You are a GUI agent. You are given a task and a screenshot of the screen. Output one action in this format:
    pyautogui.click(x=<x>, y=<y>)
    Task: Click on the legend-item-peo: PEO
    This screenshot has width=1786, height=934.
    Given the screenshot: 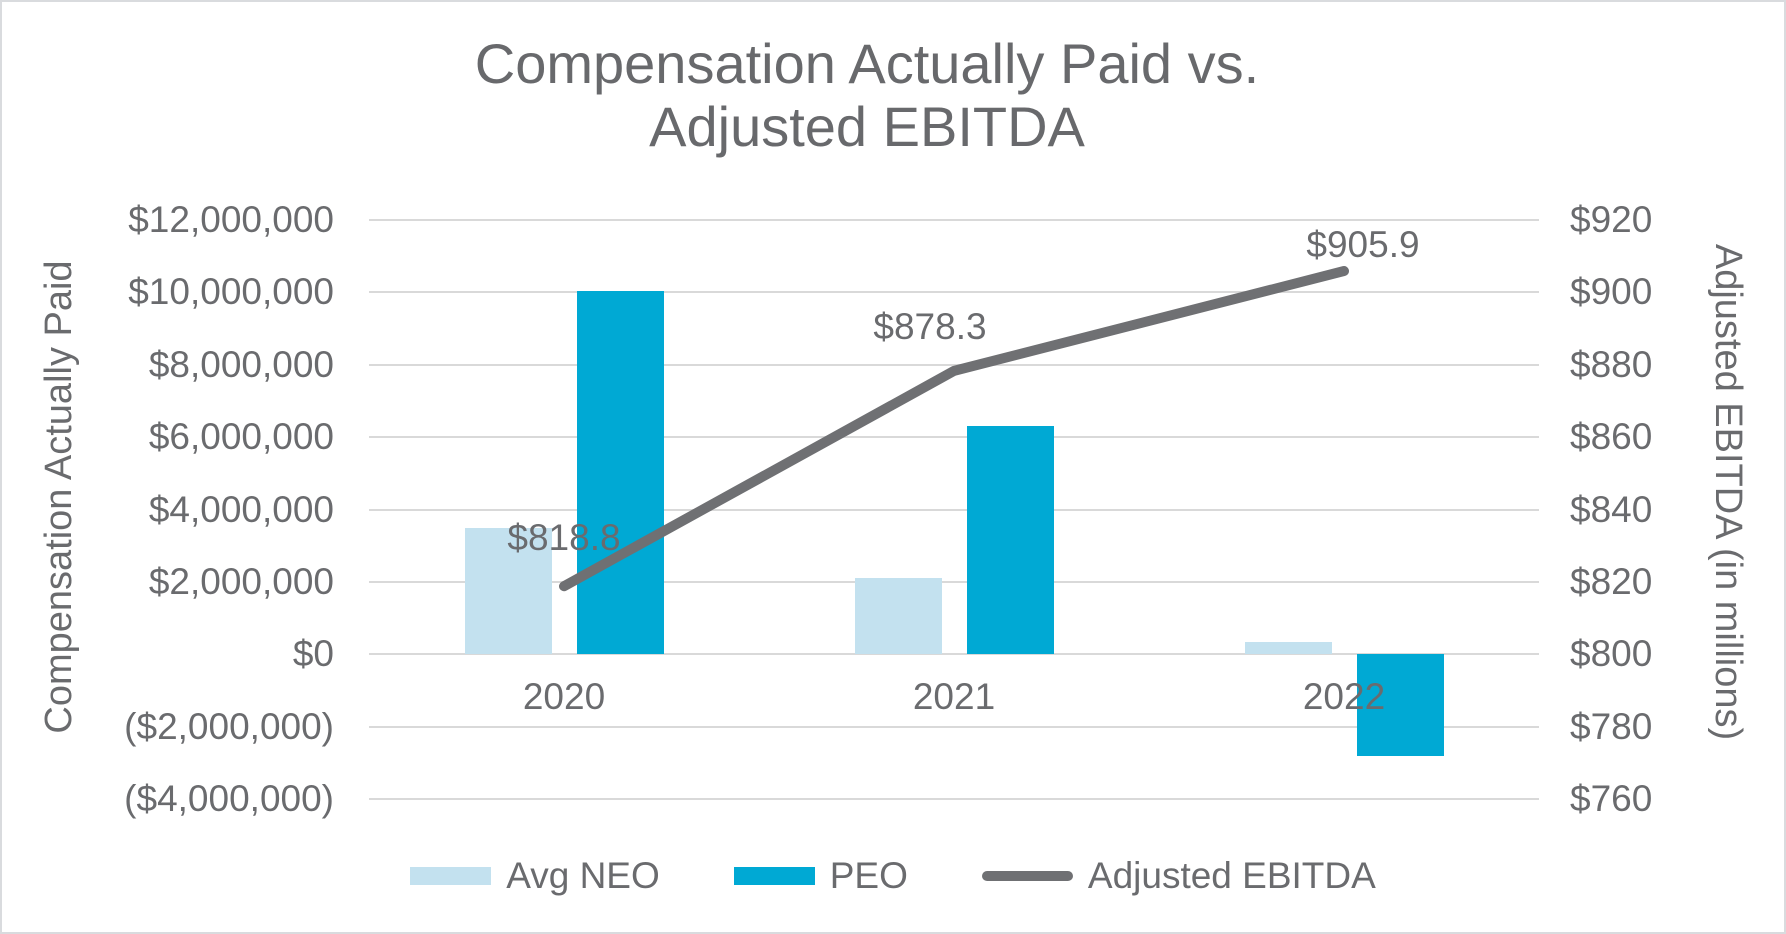 What is the action you would take?
    pyautogui.click(x=820, y=876)
    